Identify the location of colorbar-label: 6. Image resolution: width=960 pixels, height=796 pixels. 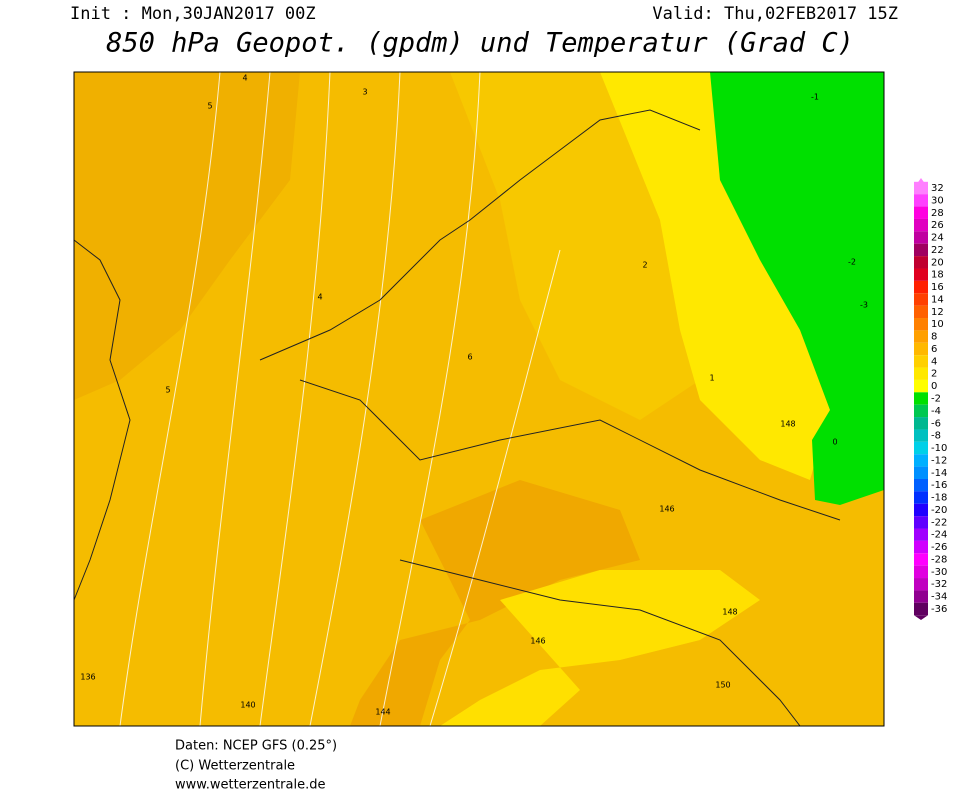
(934, 349).